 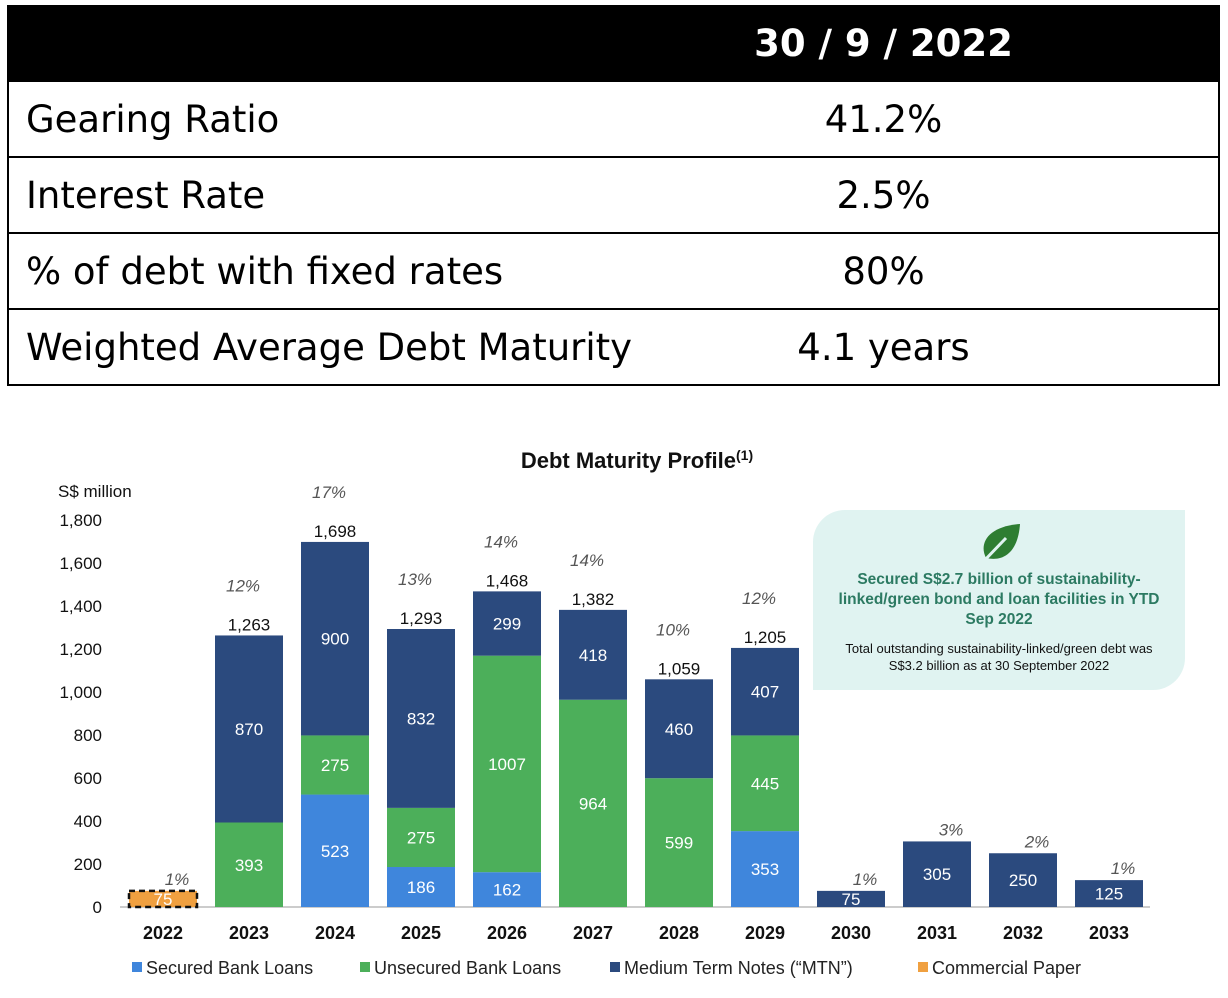 What do you see at coordinates (951, 829) in the screenshot?
I see `percent-label: 3%` at bounding box center [951, 829].